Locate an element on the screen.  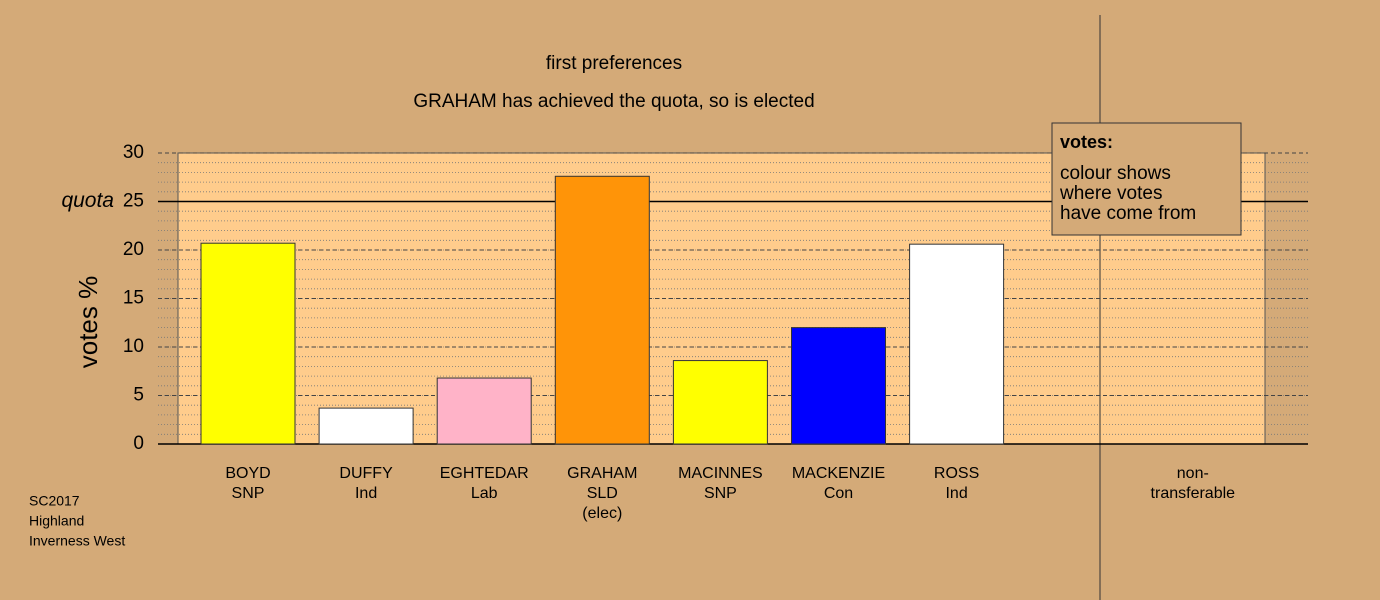
x-tick-label: Con is located at coordinates (838, 493).